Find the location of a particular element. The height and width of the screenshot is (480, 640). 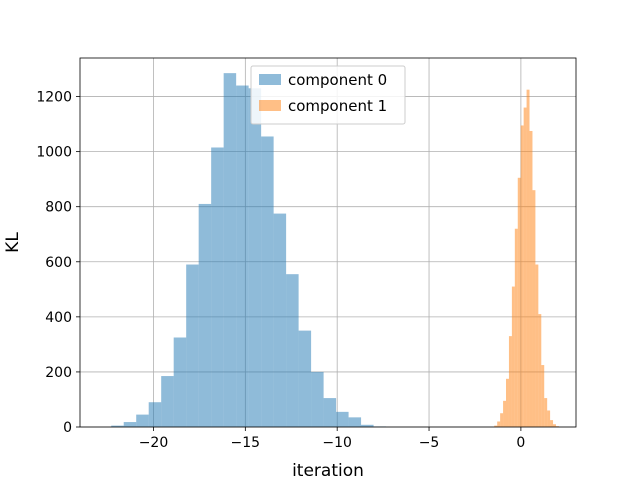

y-tick-label: 400 is located at coordinates (58, 318).